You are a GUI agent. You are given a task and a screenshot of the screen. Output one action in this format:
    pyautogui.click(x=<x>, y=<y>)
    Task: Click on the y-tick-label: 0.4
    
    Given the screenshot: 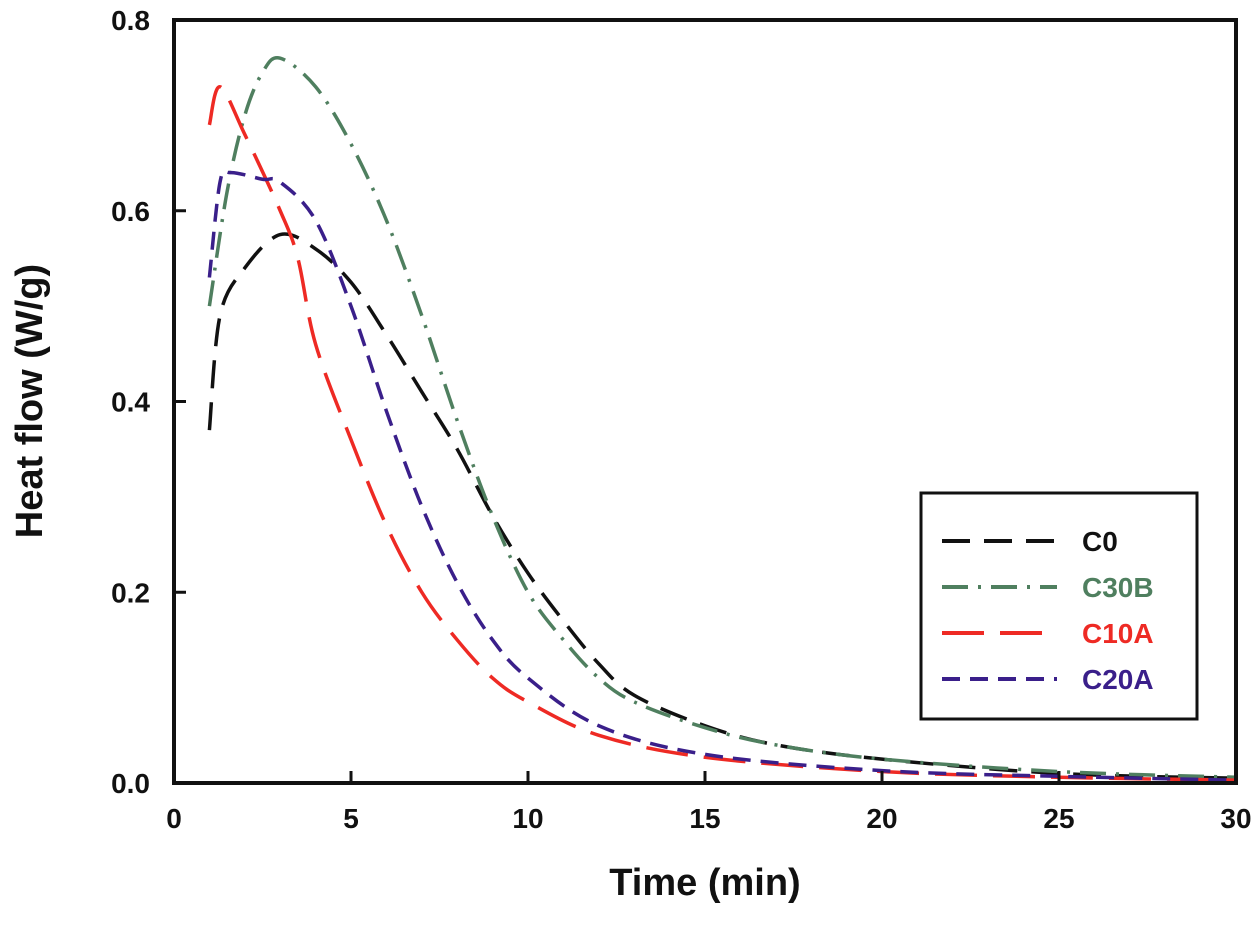 What is the action you would take?
    pyautogui.click(x=130, y=402)
    